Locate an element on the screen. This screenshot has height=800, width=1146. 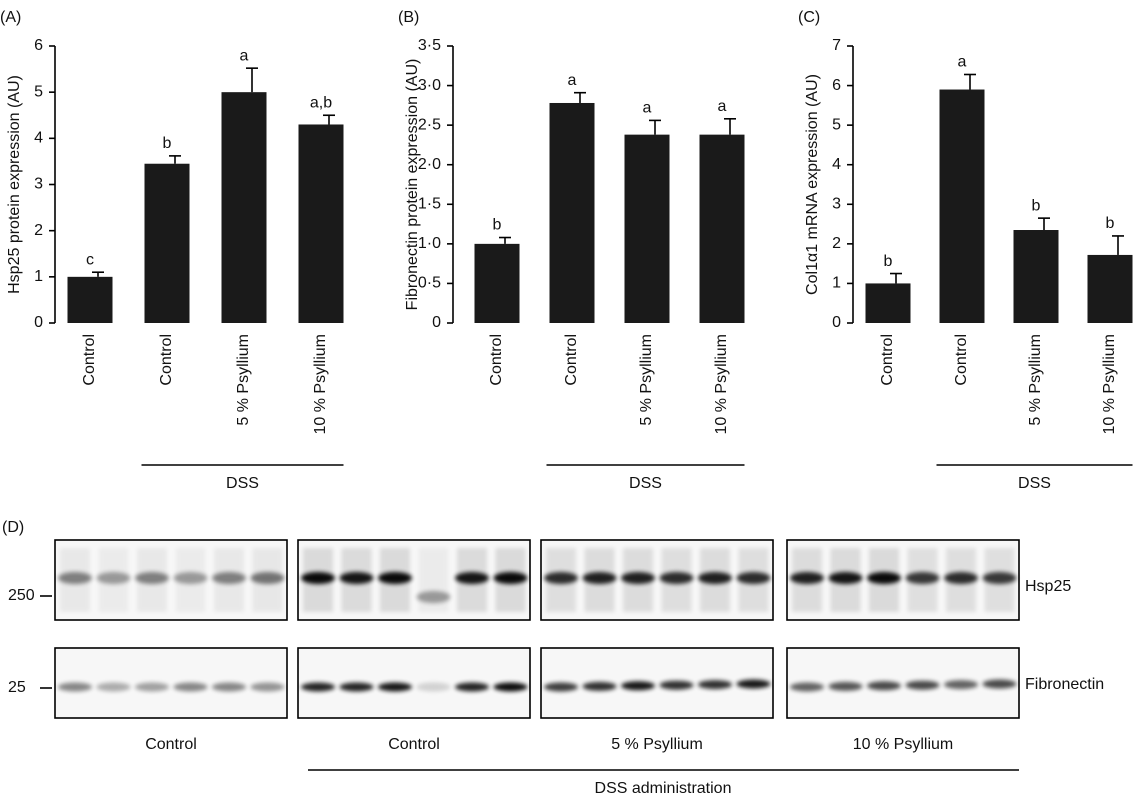
row-label: Fibronectin is located at coordinates (1064, 684).